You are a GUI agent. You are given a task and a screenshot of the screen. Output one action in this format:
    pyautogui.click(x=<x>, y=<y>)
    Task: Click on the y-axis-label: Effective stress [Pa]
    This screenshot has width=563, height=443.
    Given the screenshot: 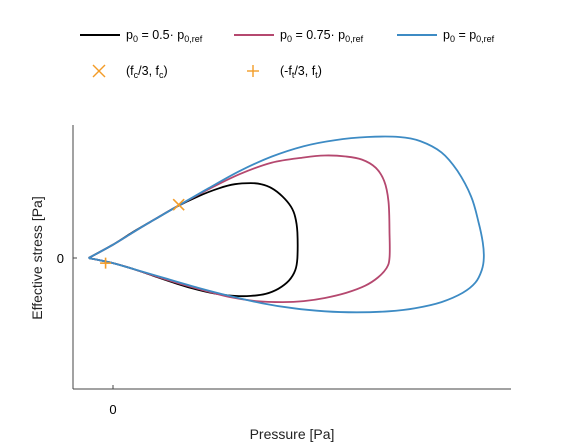 What is the action you would take?
    pyautogui.click(x=37, y=257)
    